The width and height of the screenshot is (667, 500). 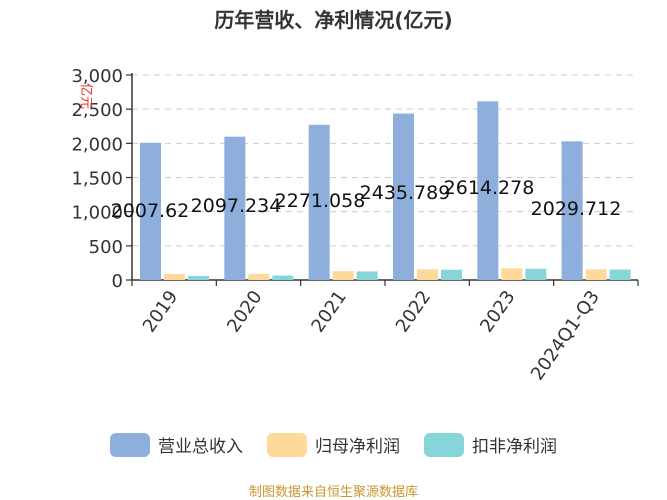 I want to click on data-label: 2271.058, so click(x=320, y=201).